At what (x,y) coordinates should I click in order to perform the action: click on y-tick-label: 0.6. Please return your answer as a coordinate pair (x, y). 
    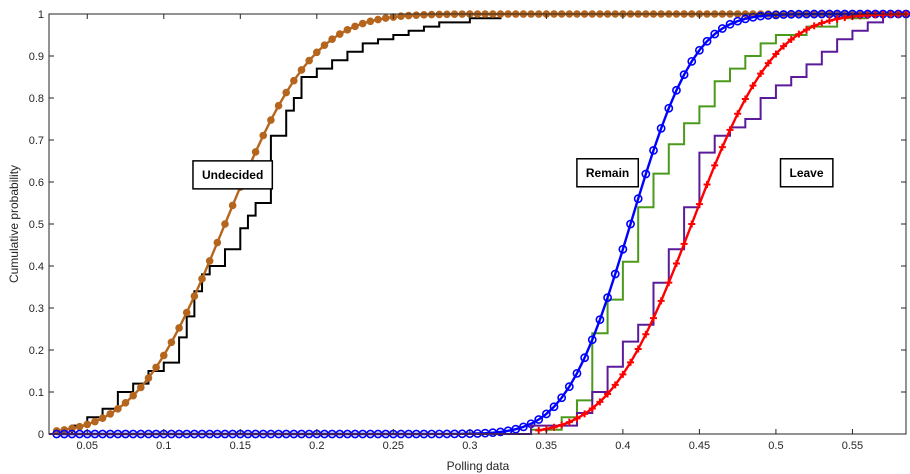
    Looking at the image, I should click on (36, 183).